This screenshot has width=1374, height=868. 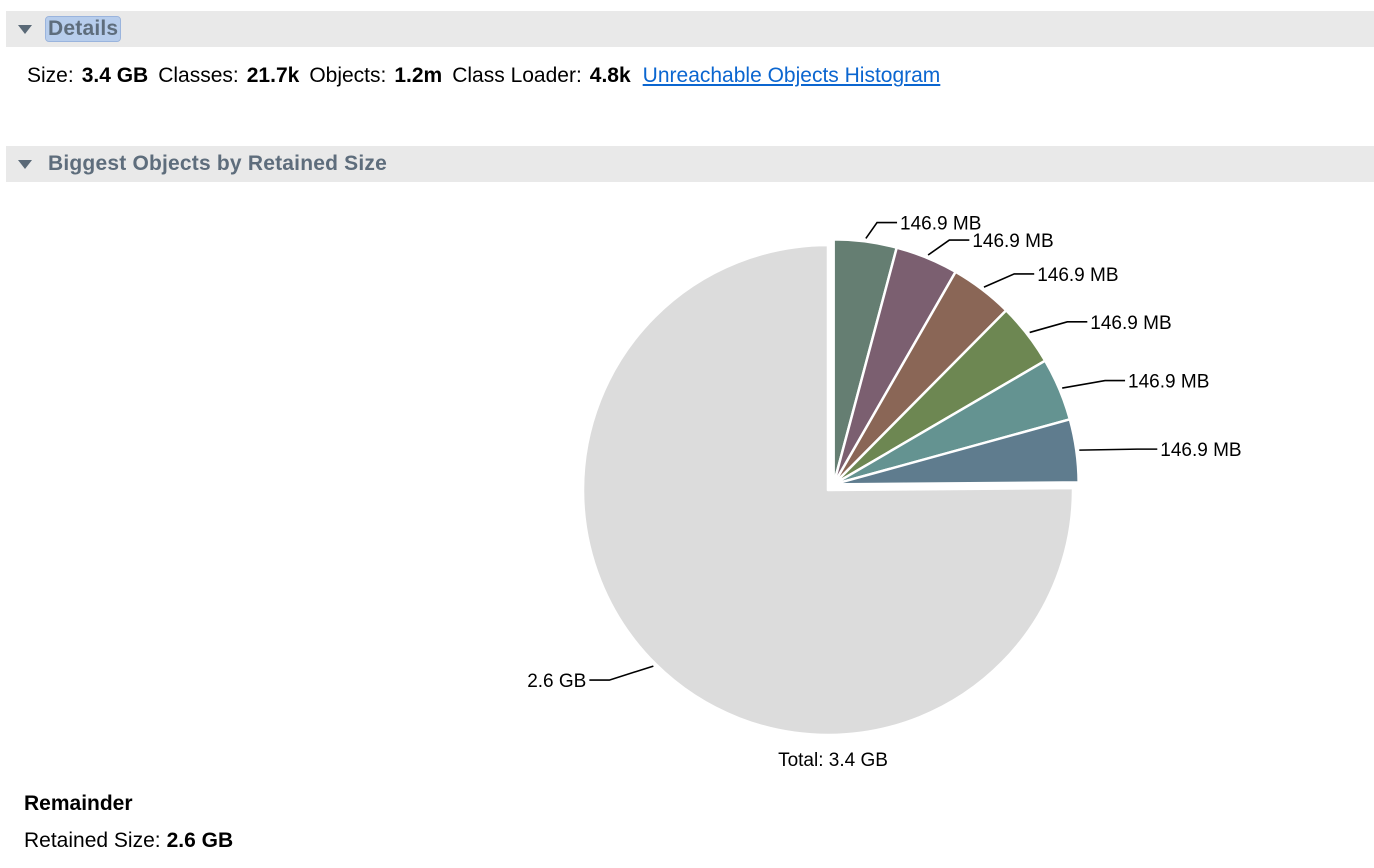 I want to click on unreachable-objects-histogram-link: Unreachable Objects Histogram, so click(x=791, y=75).